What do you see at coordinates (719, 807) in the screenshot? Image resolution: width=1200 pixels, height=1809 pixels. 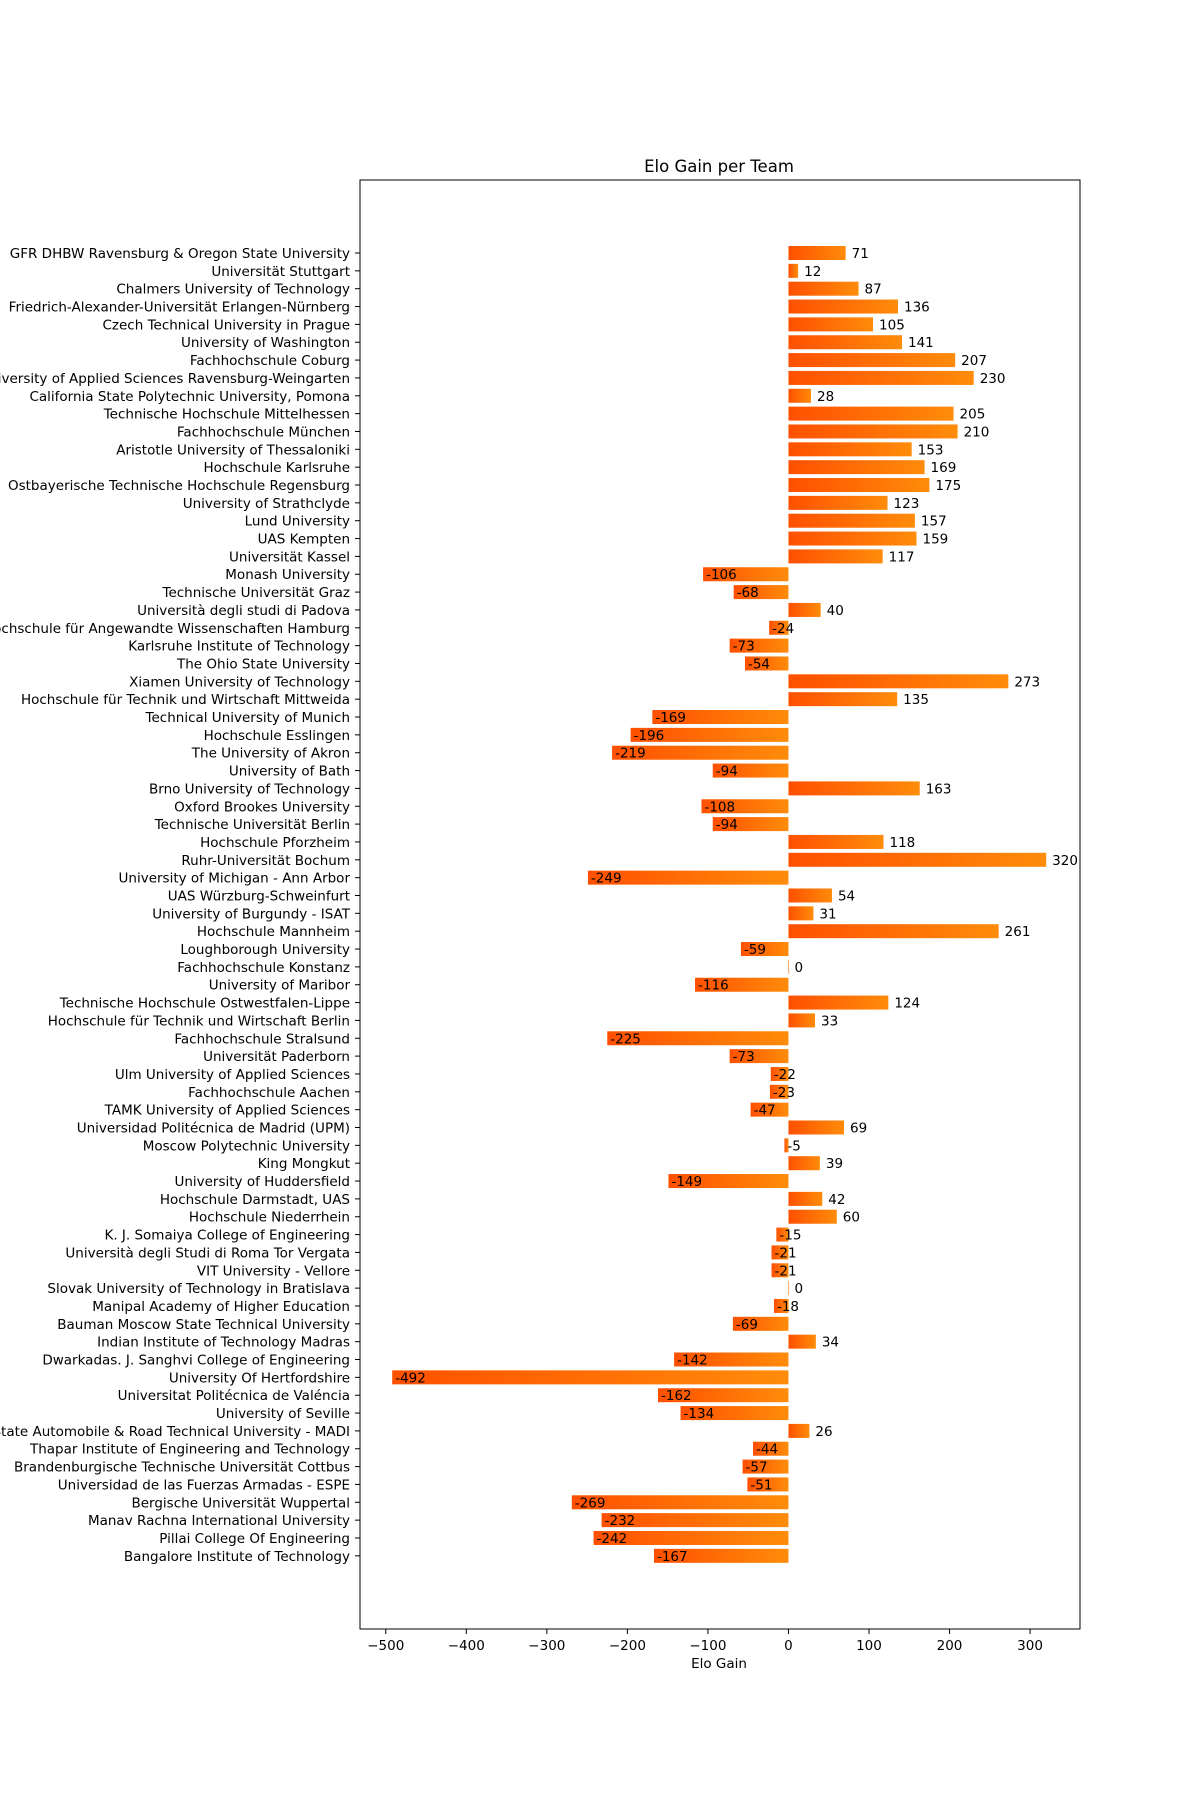 I see `data-label: -108` at bounding box center [719, 807].